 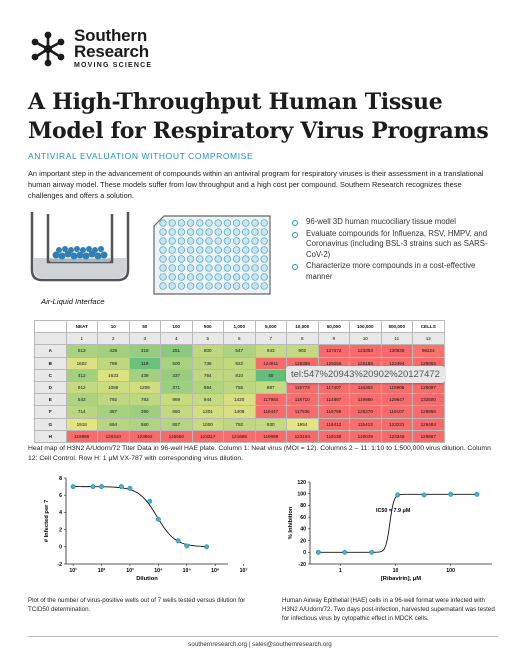 What do you see at coordinates (187, 571) in the screenshot?
I see `x-tick-label: 10⁵` at bounding box center [187, 571].